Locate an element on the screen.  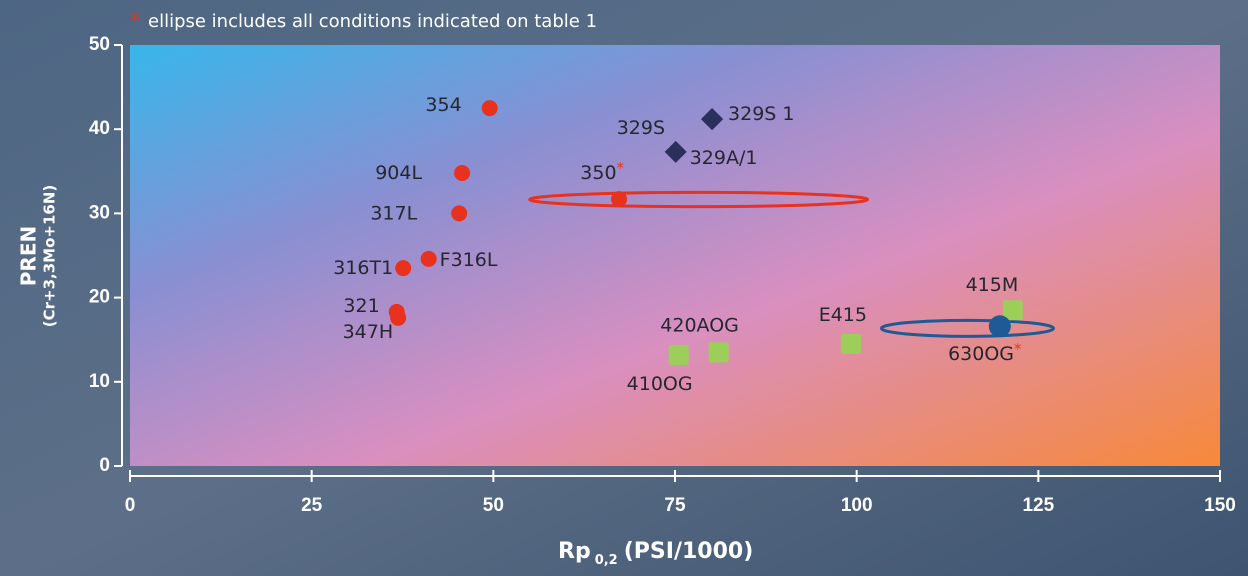
point-label: 316T1 is located at coordinates (363, 268).